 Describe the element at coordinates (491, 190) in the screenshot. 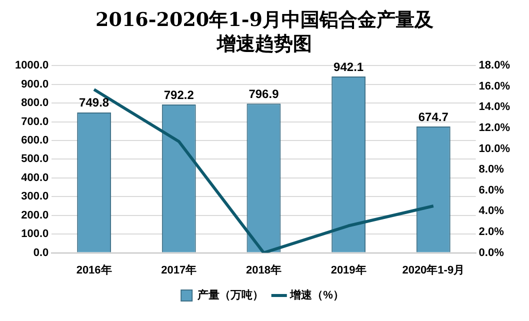

I see `y2-tick-label: 6.0%` at that location.